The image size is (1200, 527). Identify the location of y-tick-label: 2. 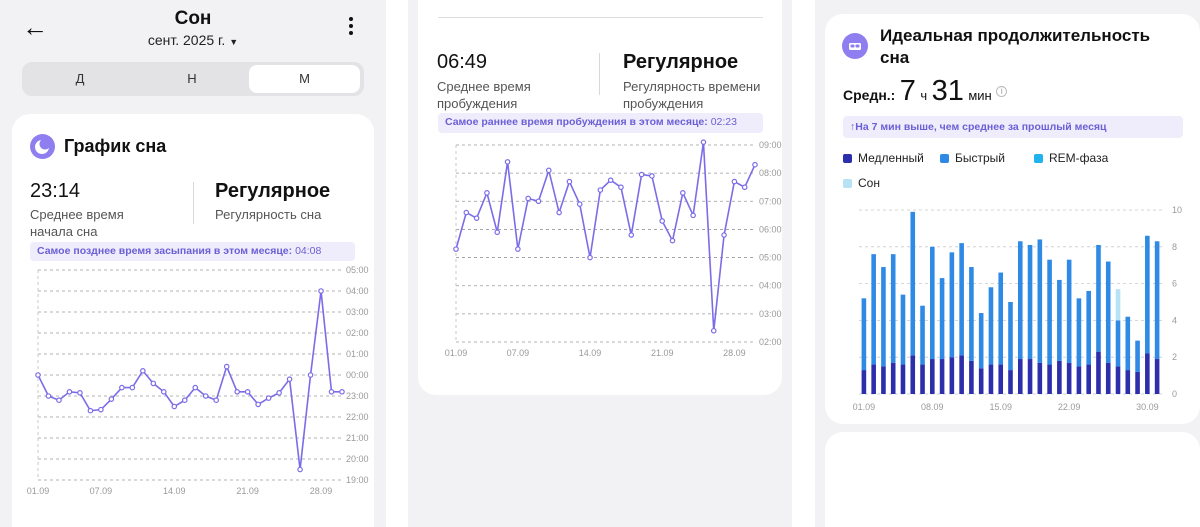
(1174, 357).